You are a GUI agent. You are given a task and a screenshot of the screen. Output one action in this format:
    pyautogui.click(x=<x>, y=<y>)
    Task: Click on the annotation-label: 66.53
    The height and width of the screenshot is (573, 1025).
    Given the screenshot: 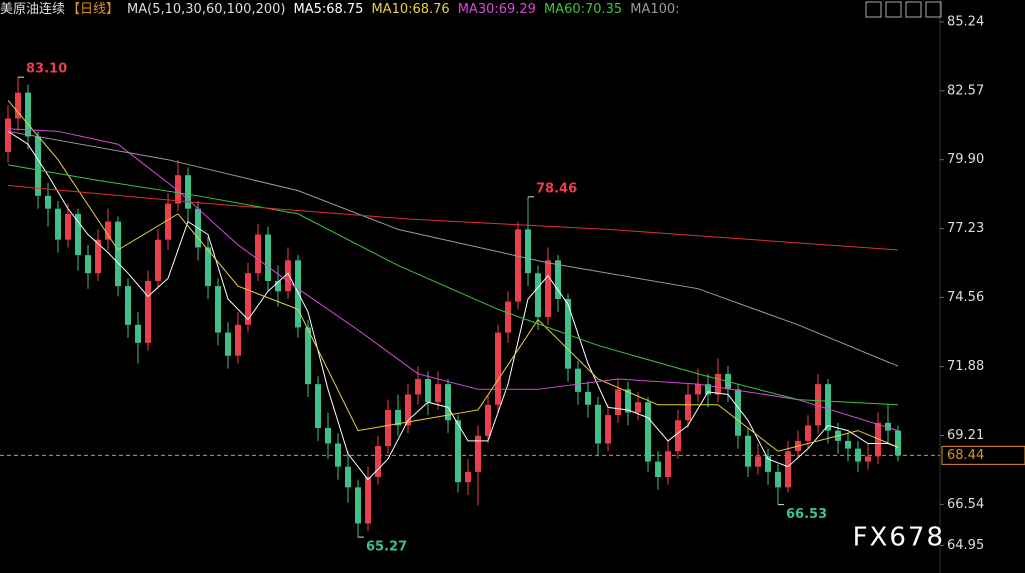 What is the action you would take?
    pyautogui.click(x=806, y=514)
    